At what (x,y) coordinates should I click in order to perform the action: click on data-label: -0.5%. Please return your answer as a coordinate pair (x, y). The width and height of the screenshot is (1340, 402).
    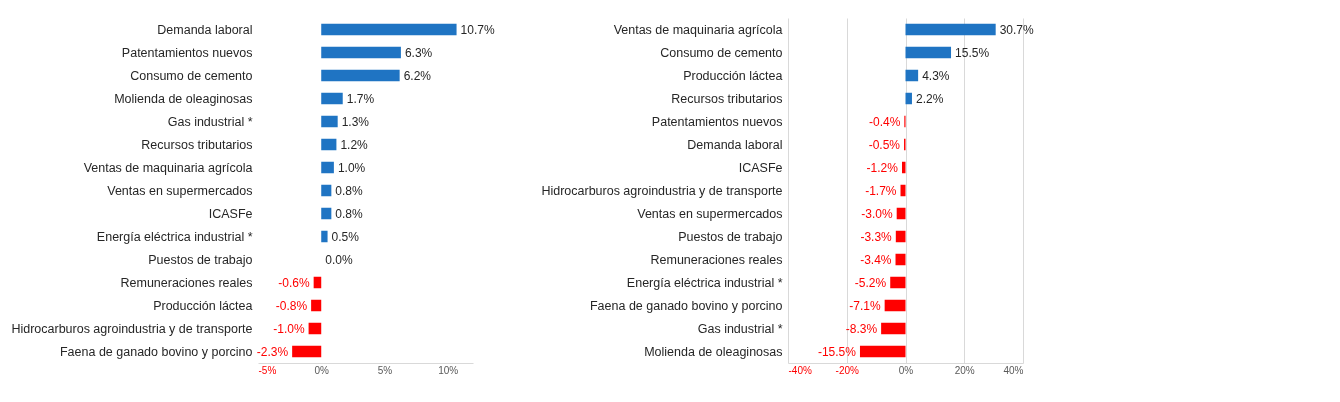
    Looking at the image, I should click on (884, 144).